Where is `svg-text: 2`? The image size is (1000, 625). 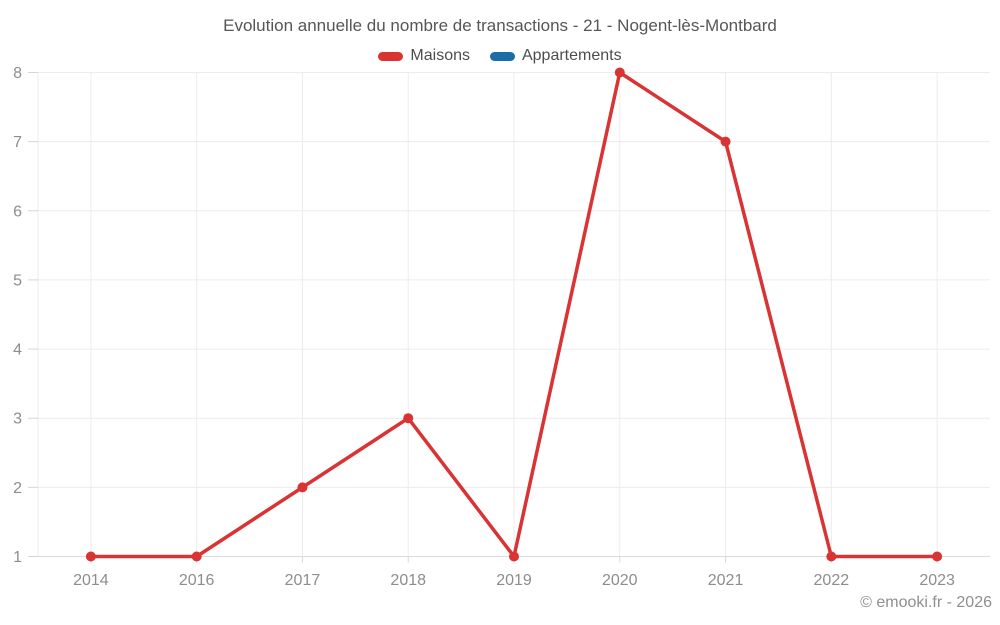
svg-text: 2 is located at coordinates (17, 488).